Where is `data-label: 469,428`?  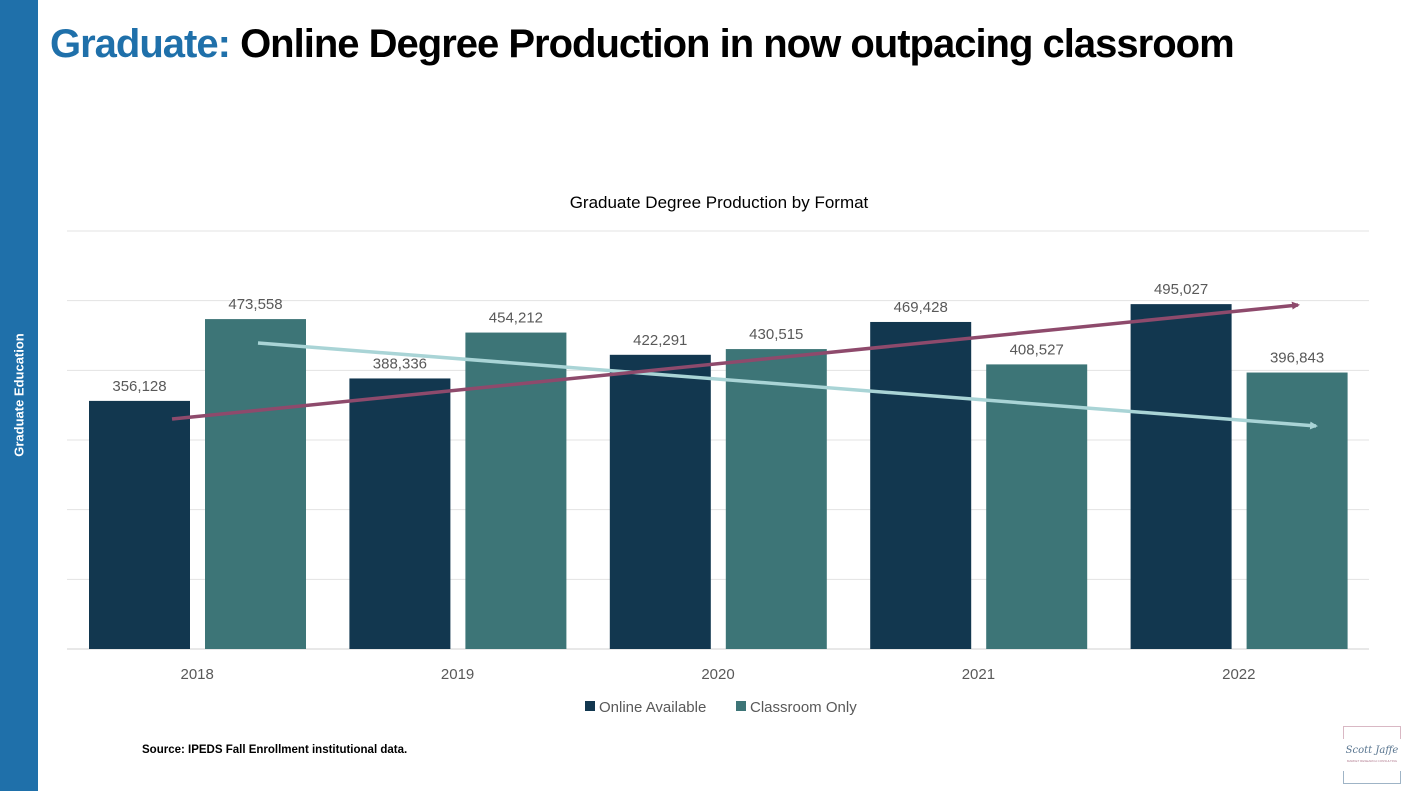
data-label: 469,428 is located at coordinates (921, 307).